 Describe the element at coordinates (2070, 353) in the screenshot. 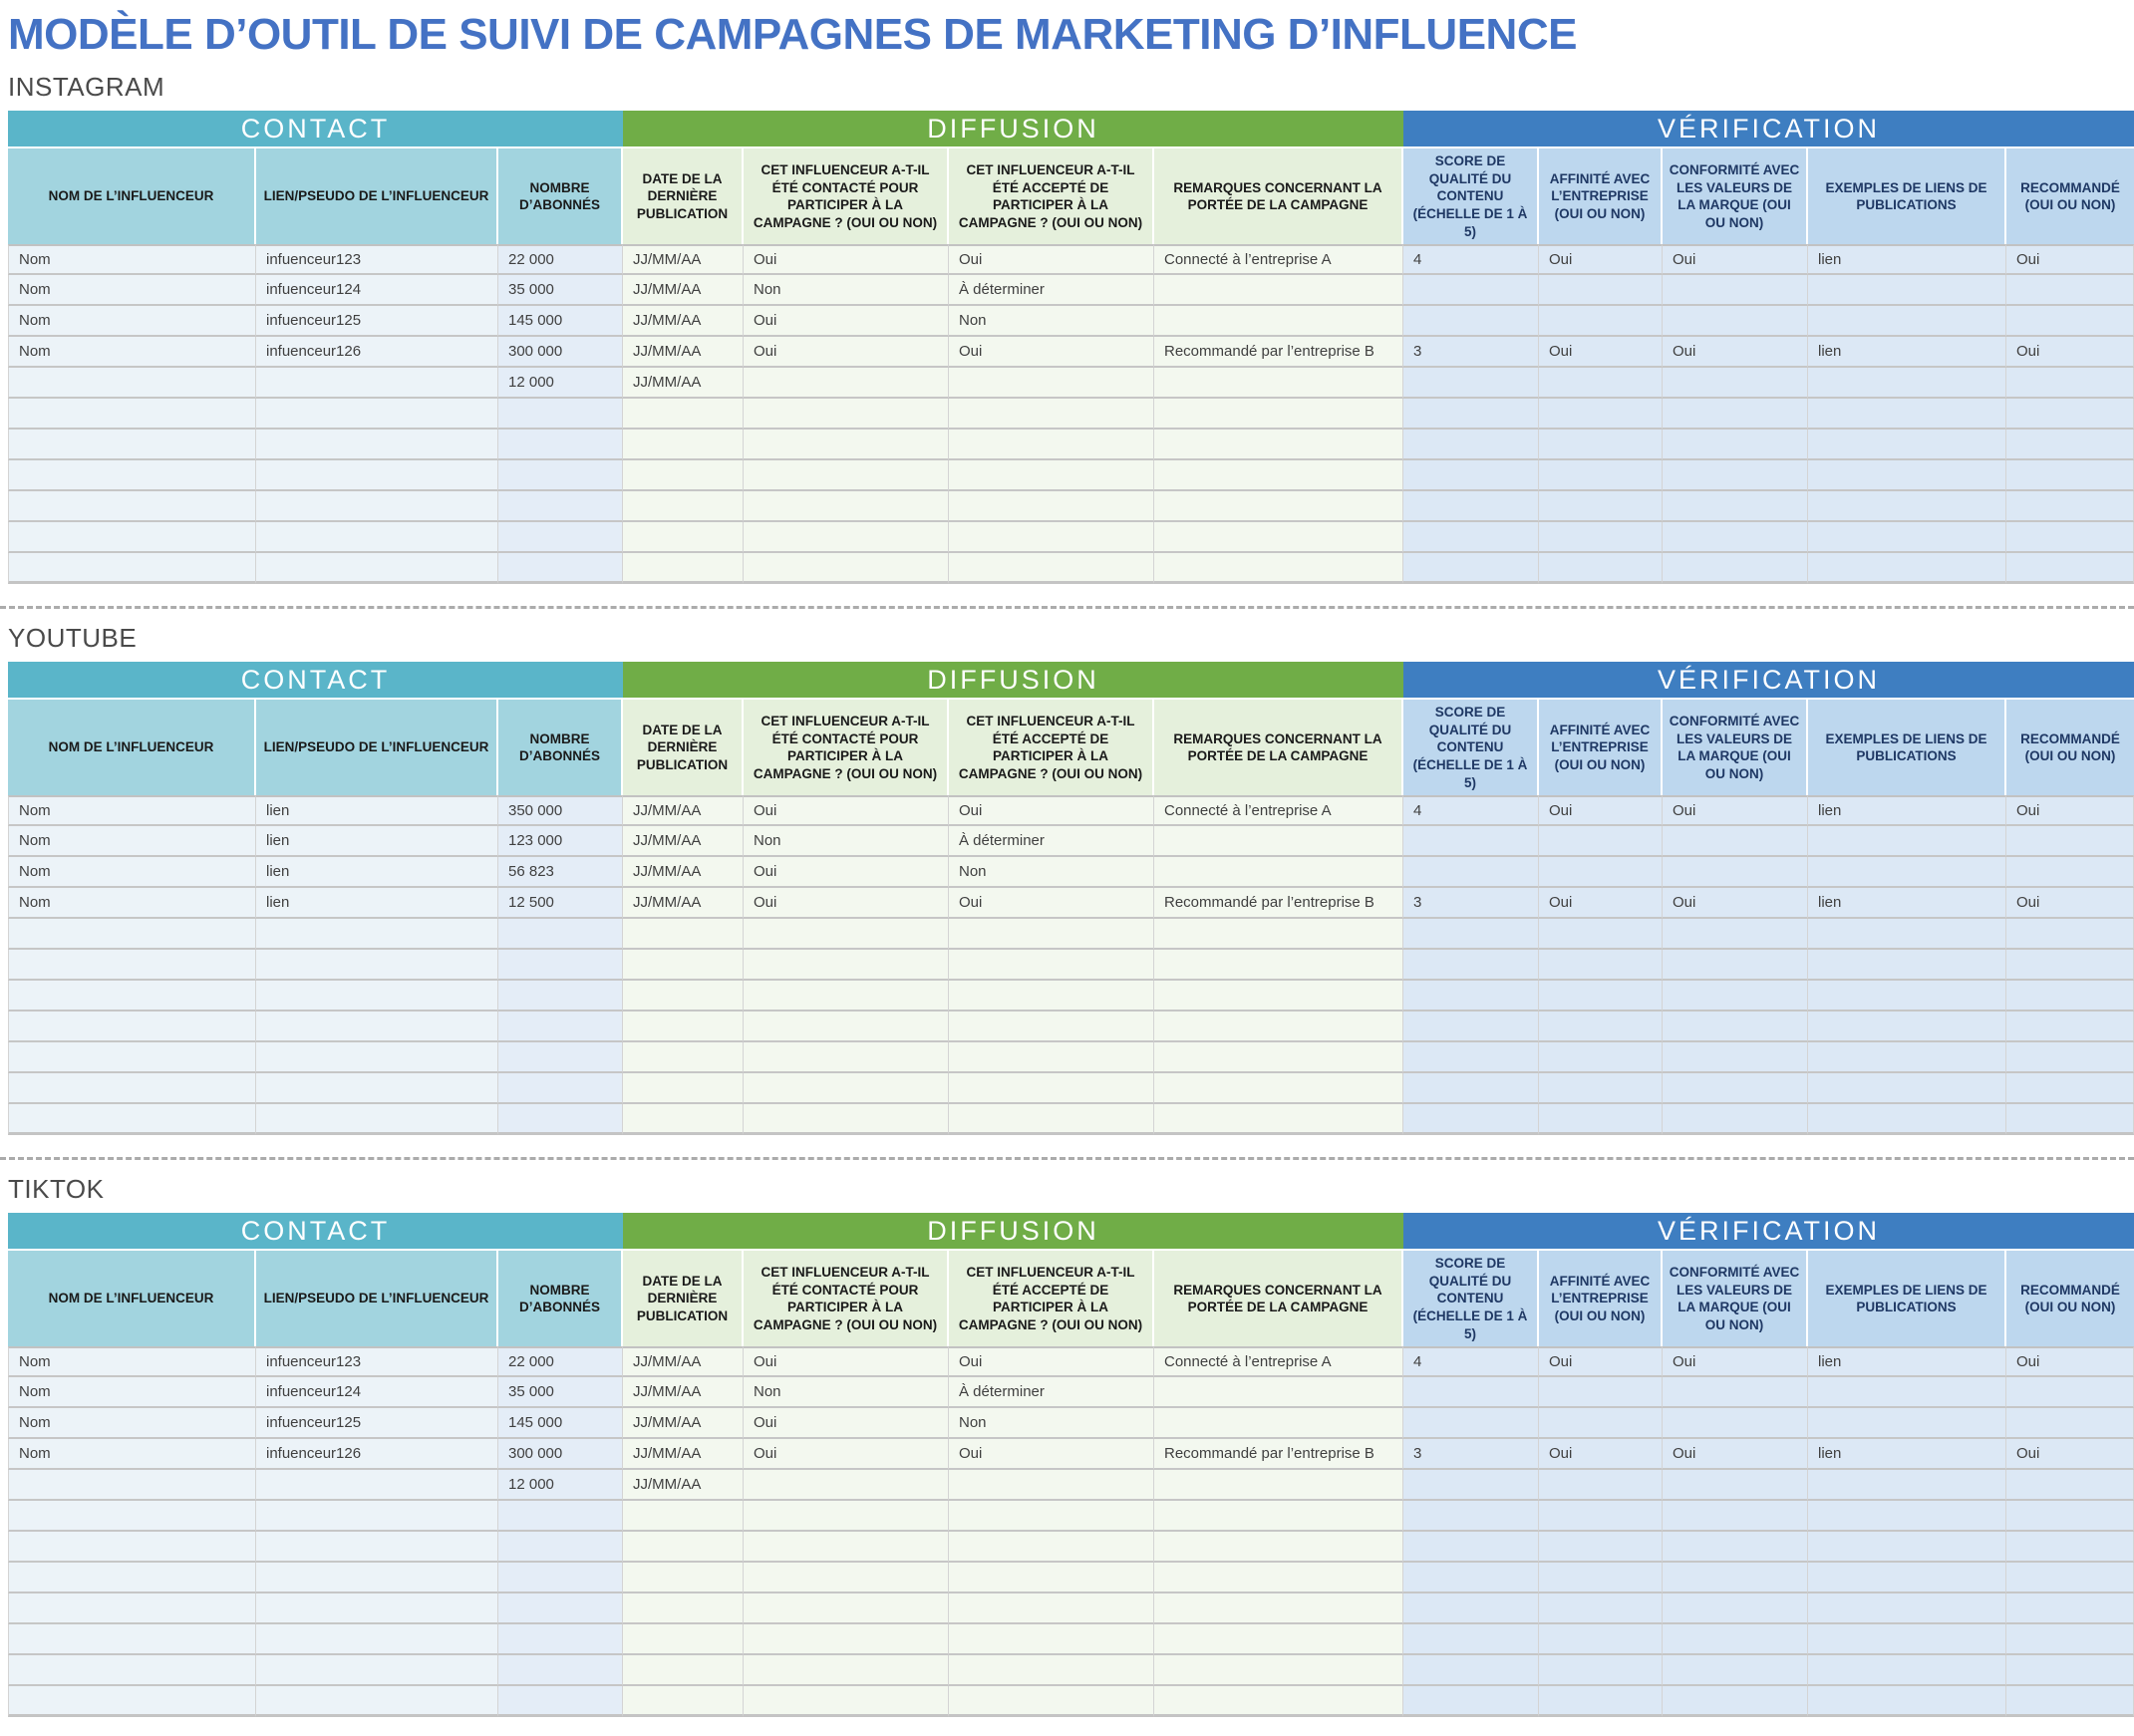

I see `cell-recommande: Oui` at that location.